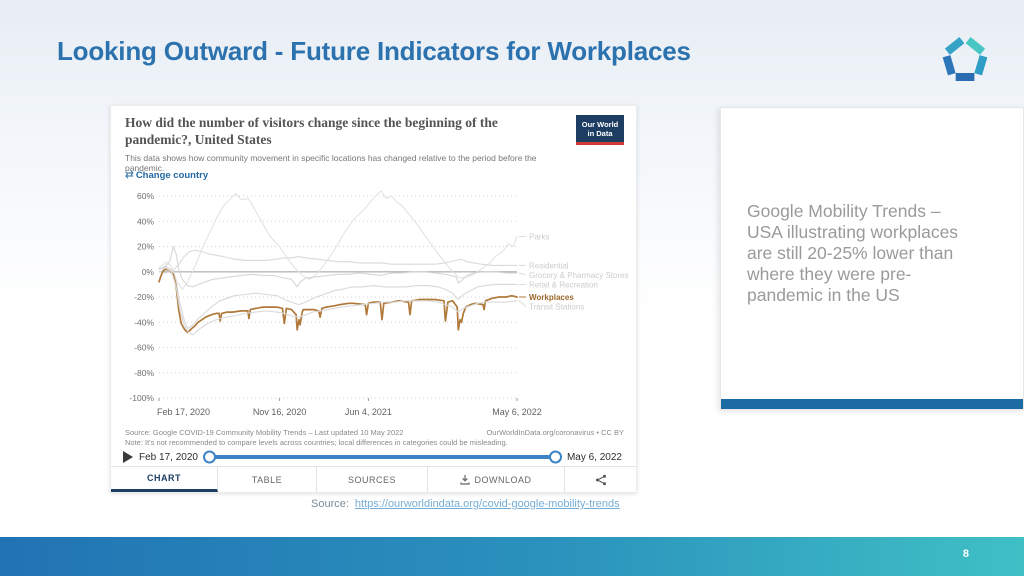  What do you see at coordinates (168, 457) in the screenshot?
I see `timeline-start-date: Feb 17, 2020` at bounding box center [168, 457].